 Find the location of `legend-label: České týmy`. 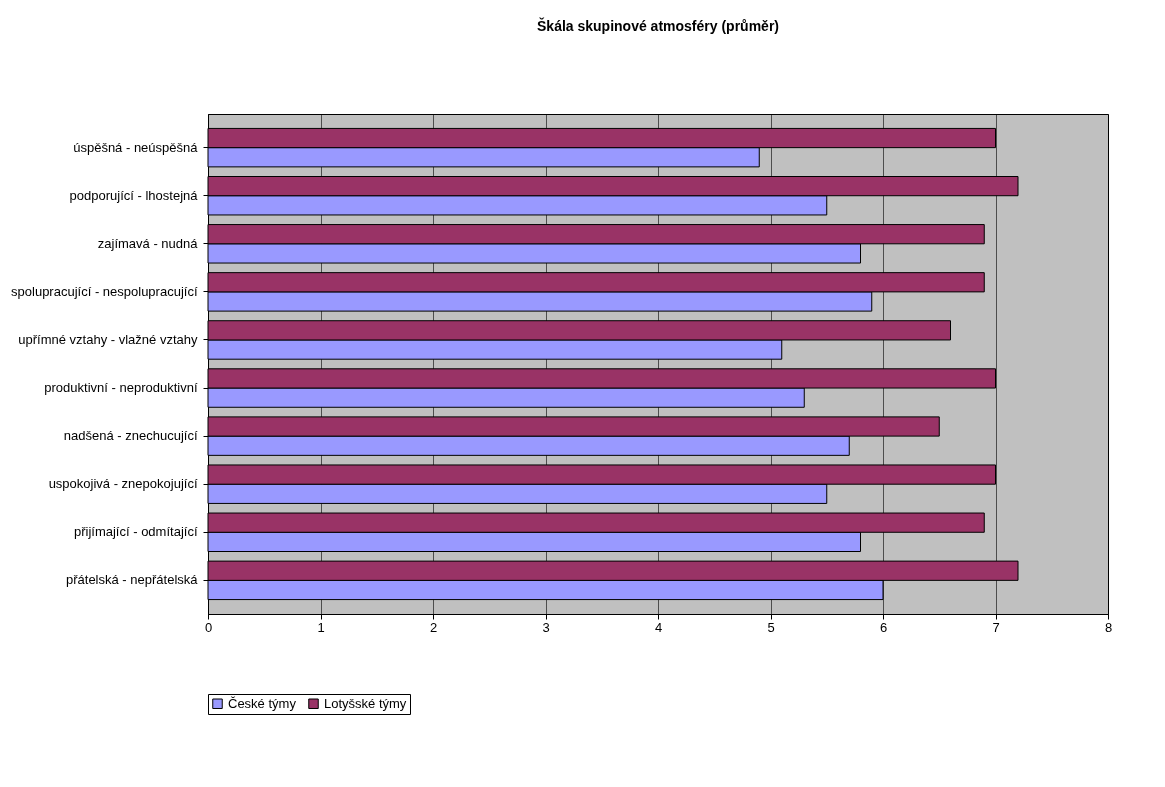

legend-label: České týmy is located at coordinates (262, 703).